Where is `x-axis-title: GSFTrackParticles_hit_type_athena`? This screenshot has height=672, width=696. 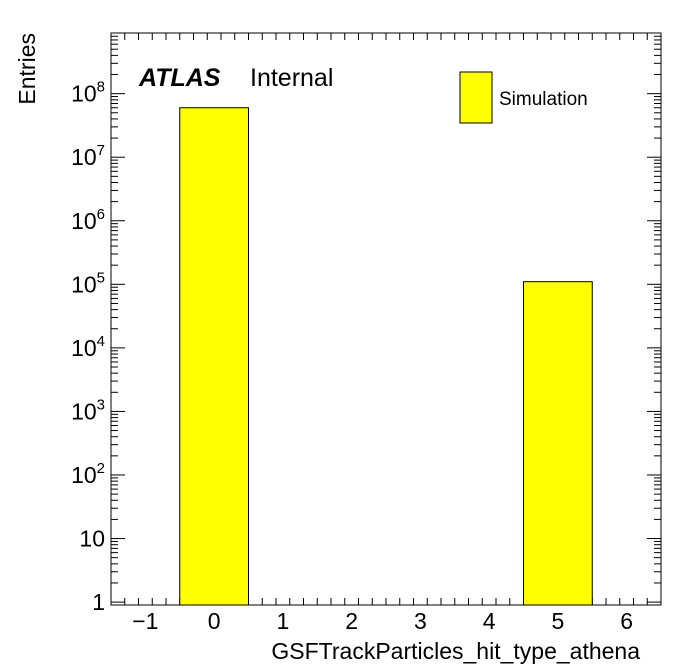 x-axis-title: GSFTrackParticles_hit_type_athena is located at coordinates (455, 651).